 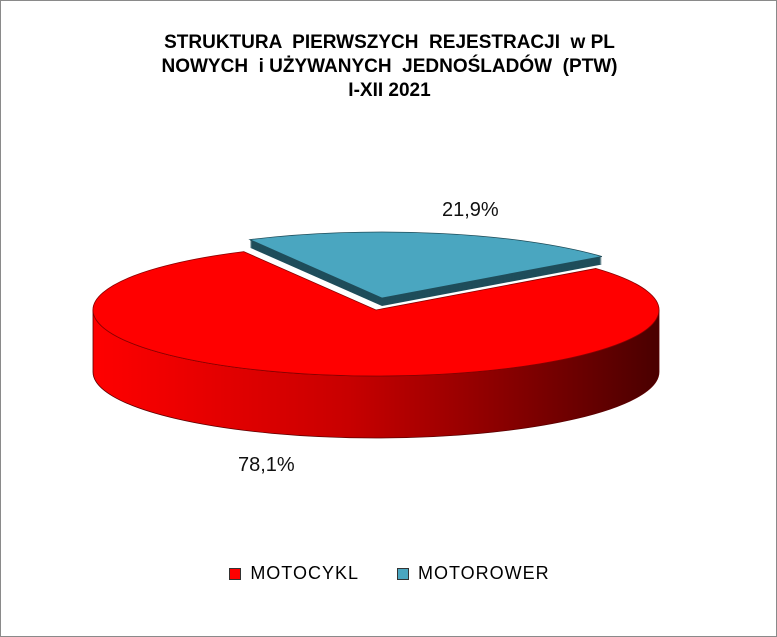 I want to click on legend-item-motorower: MOTOROWER, so click(x=473, y=573).